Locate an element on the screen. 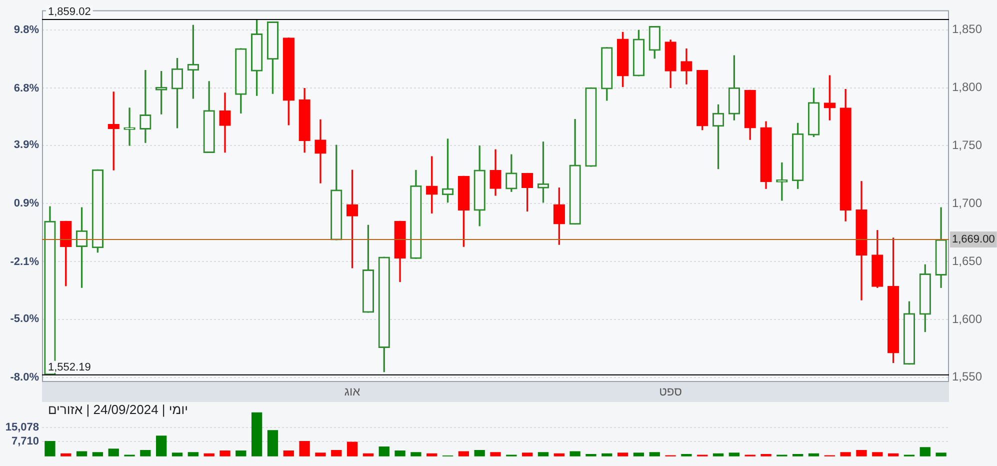 This screenshot has width=997, height=466. ref-line-label: 1,669.00 is located at coordinates (973, 240).